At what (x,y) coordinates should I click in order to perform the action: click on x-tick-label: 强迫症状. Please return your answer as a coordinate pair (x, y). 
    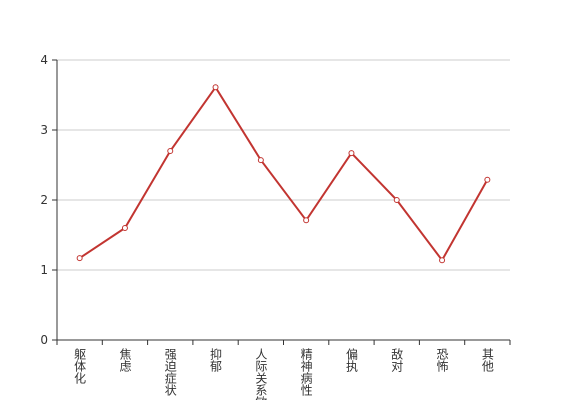
    Looking at the image, I should click on (170, 372).